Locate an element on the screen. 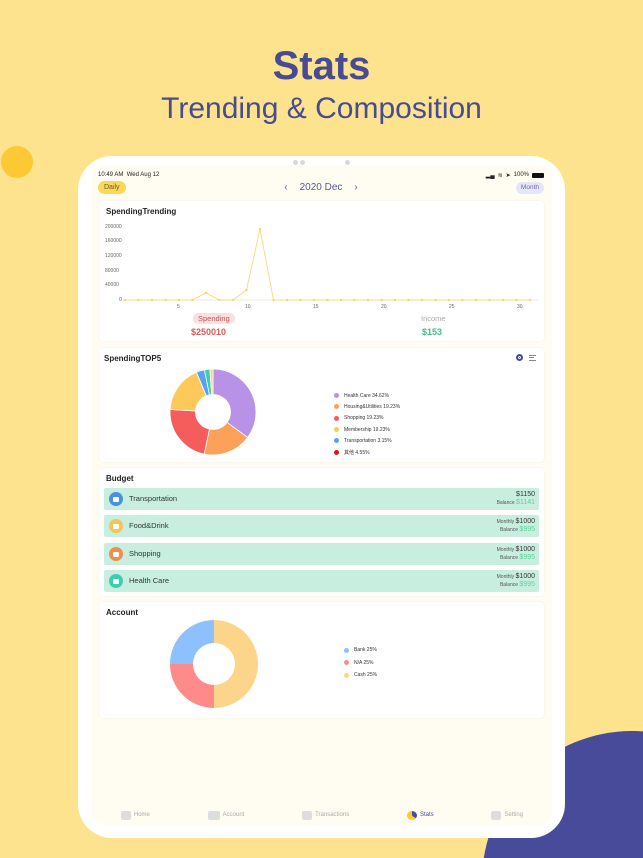 The width and height of the screenshot is (643, 858). account-legend: Bank 25% N/A 25% Cash 25% is located at coordinates (360, 663).